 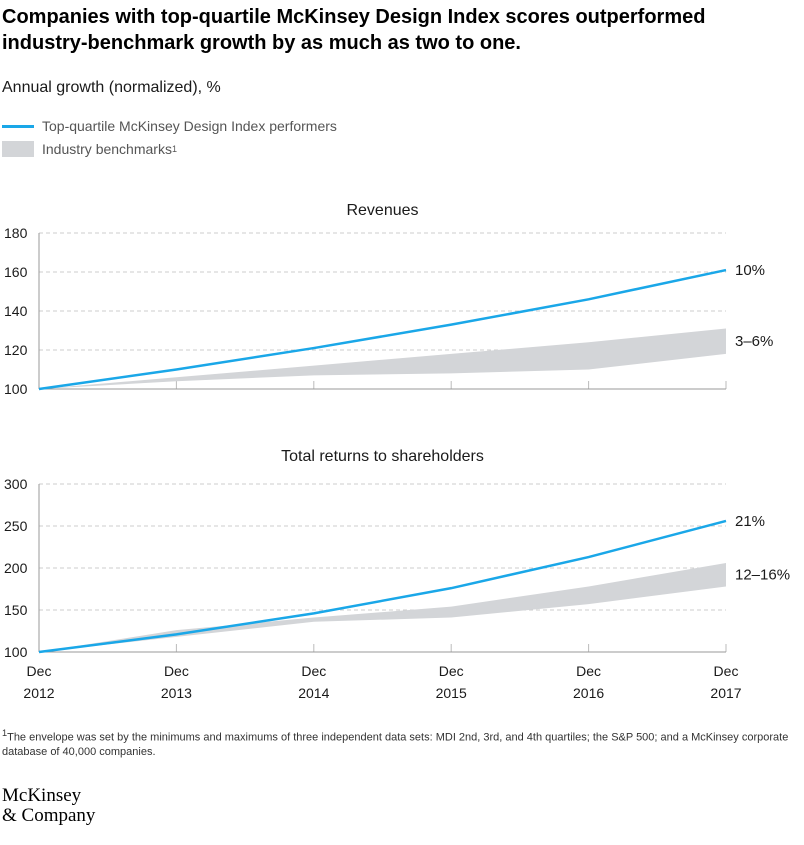 I want to click on legend-label-industry-benchmarks: Industry benchmarks, so click(x=107, y=149).